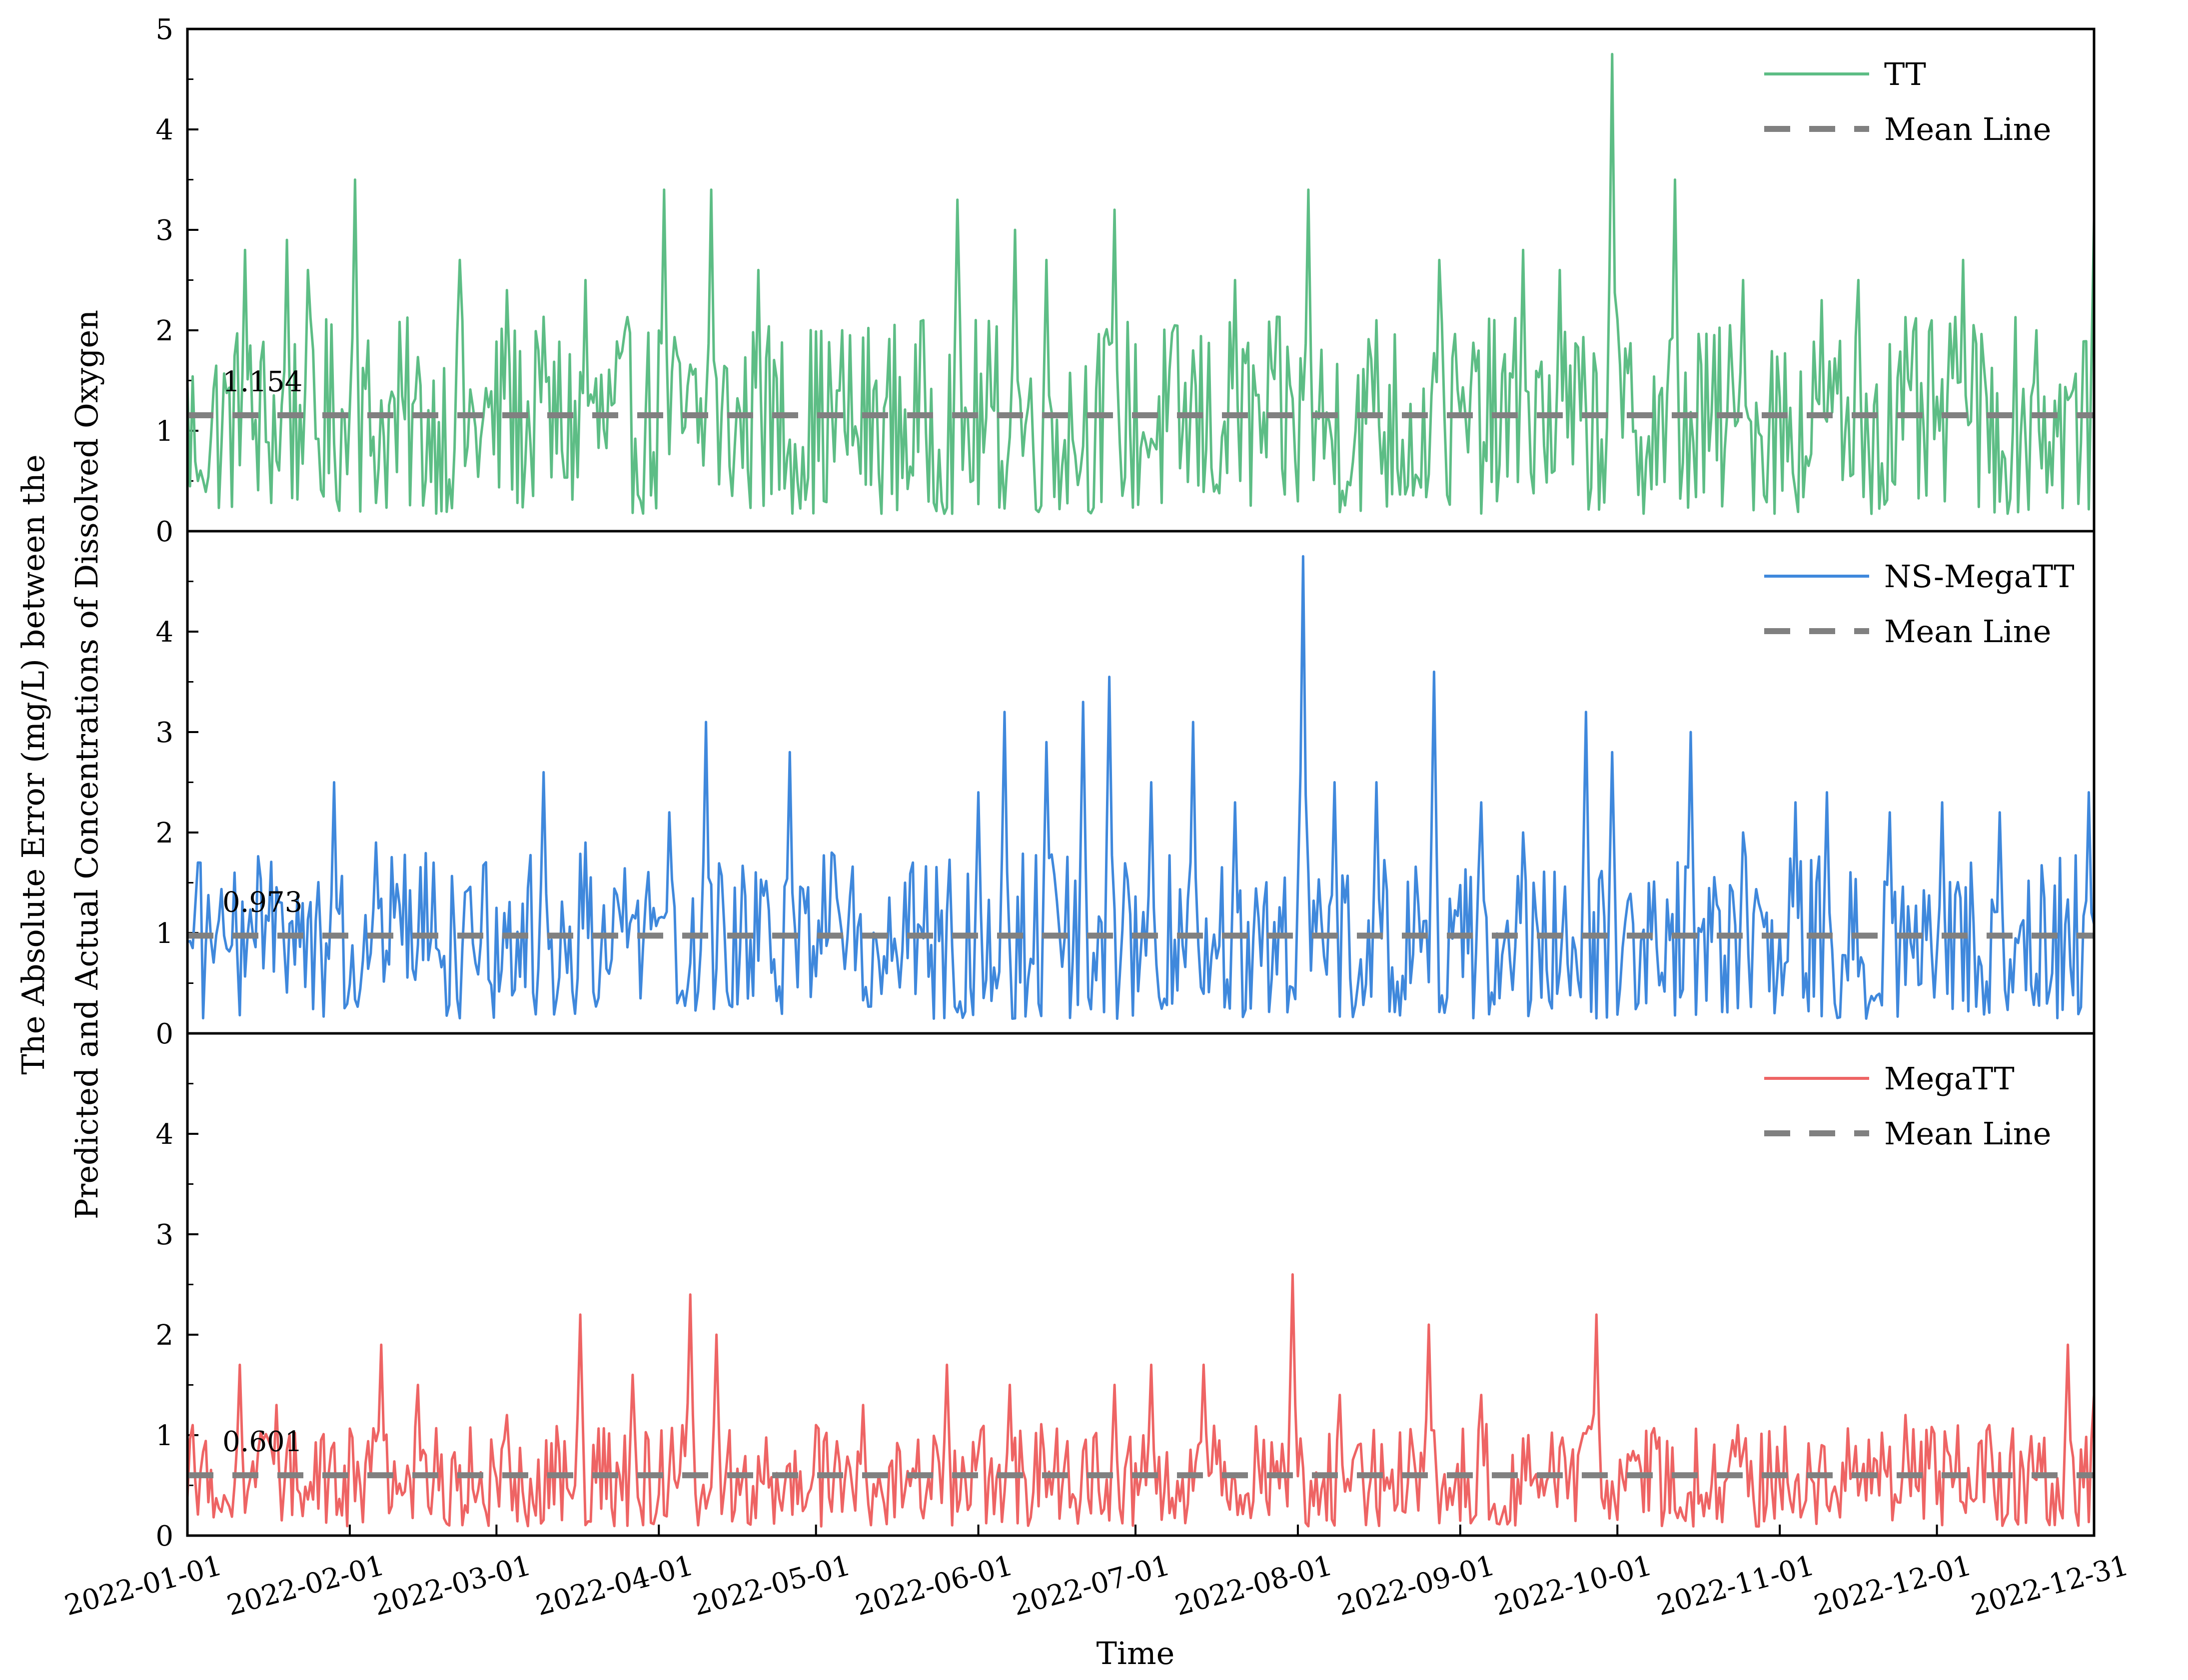 The height and width of the screenshot is (1680, 2188). What do you see at coordinates (1253, 1585) in the screenshot?
I see `x-tick-label: 2022-08-01` at bounding box center [1253, 1585].